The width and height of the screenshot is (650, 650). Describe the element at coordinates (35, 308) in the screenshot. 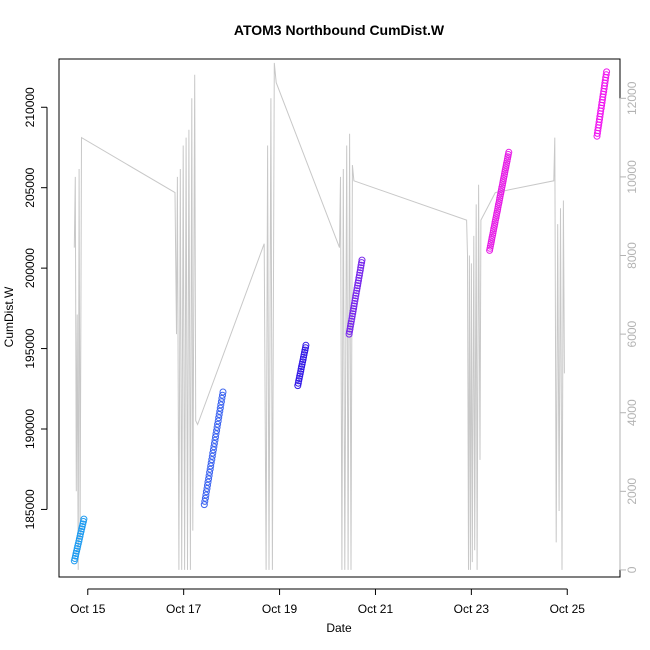

I see `y-axis: 185000 190000 195000 200000 205000 210000` at that location.